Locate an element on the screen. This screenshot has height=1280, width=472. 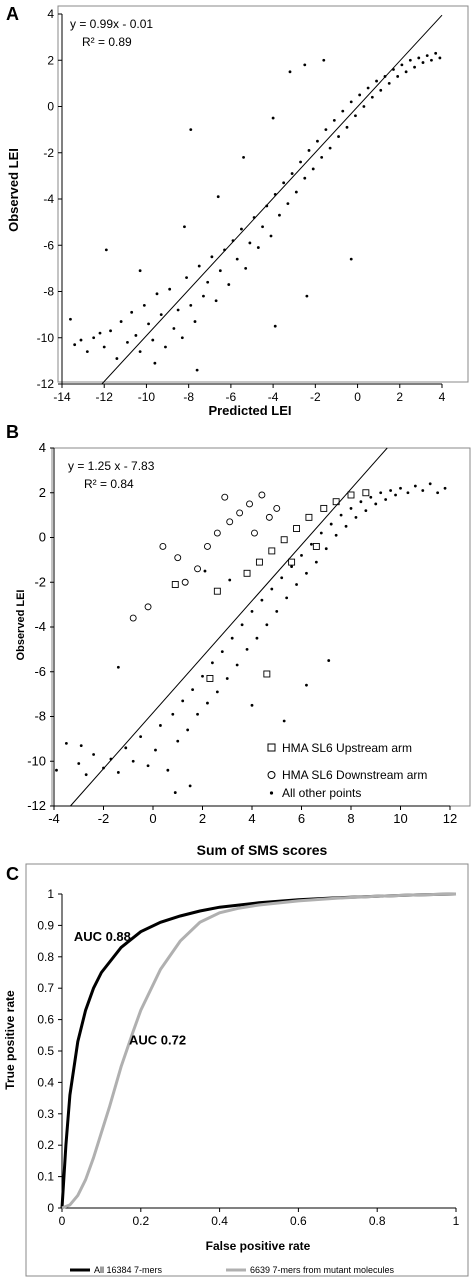
panel-c-auc-all-label: AUC 0.88 is located at coordinates (102, 936).